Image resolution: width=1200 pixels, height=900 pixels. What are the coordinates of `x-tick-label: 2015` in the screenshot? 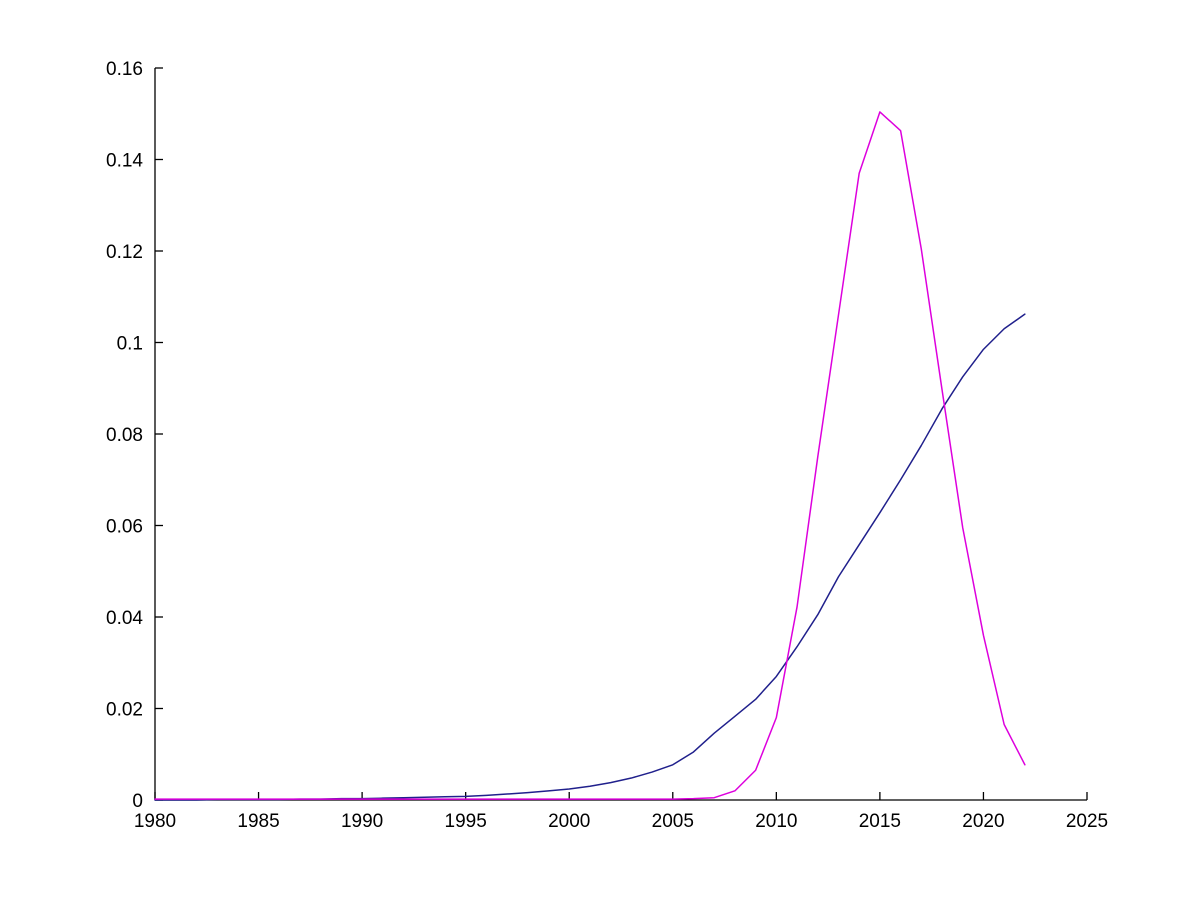 It's located at (880, 821).